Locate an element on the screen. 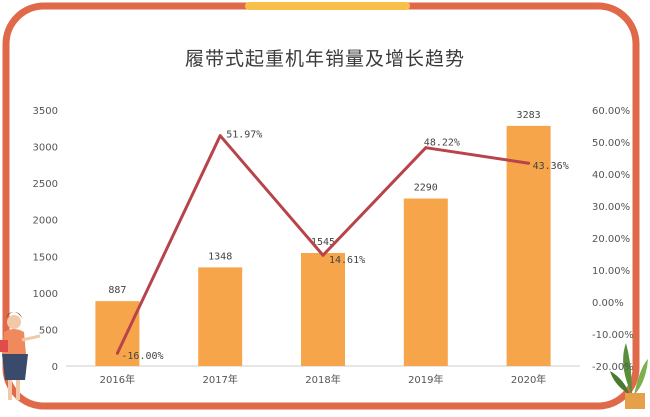 The height and width of the screenshot is (417, 650). x-axis-category: 2019年 is located at coordinates (425, 379).